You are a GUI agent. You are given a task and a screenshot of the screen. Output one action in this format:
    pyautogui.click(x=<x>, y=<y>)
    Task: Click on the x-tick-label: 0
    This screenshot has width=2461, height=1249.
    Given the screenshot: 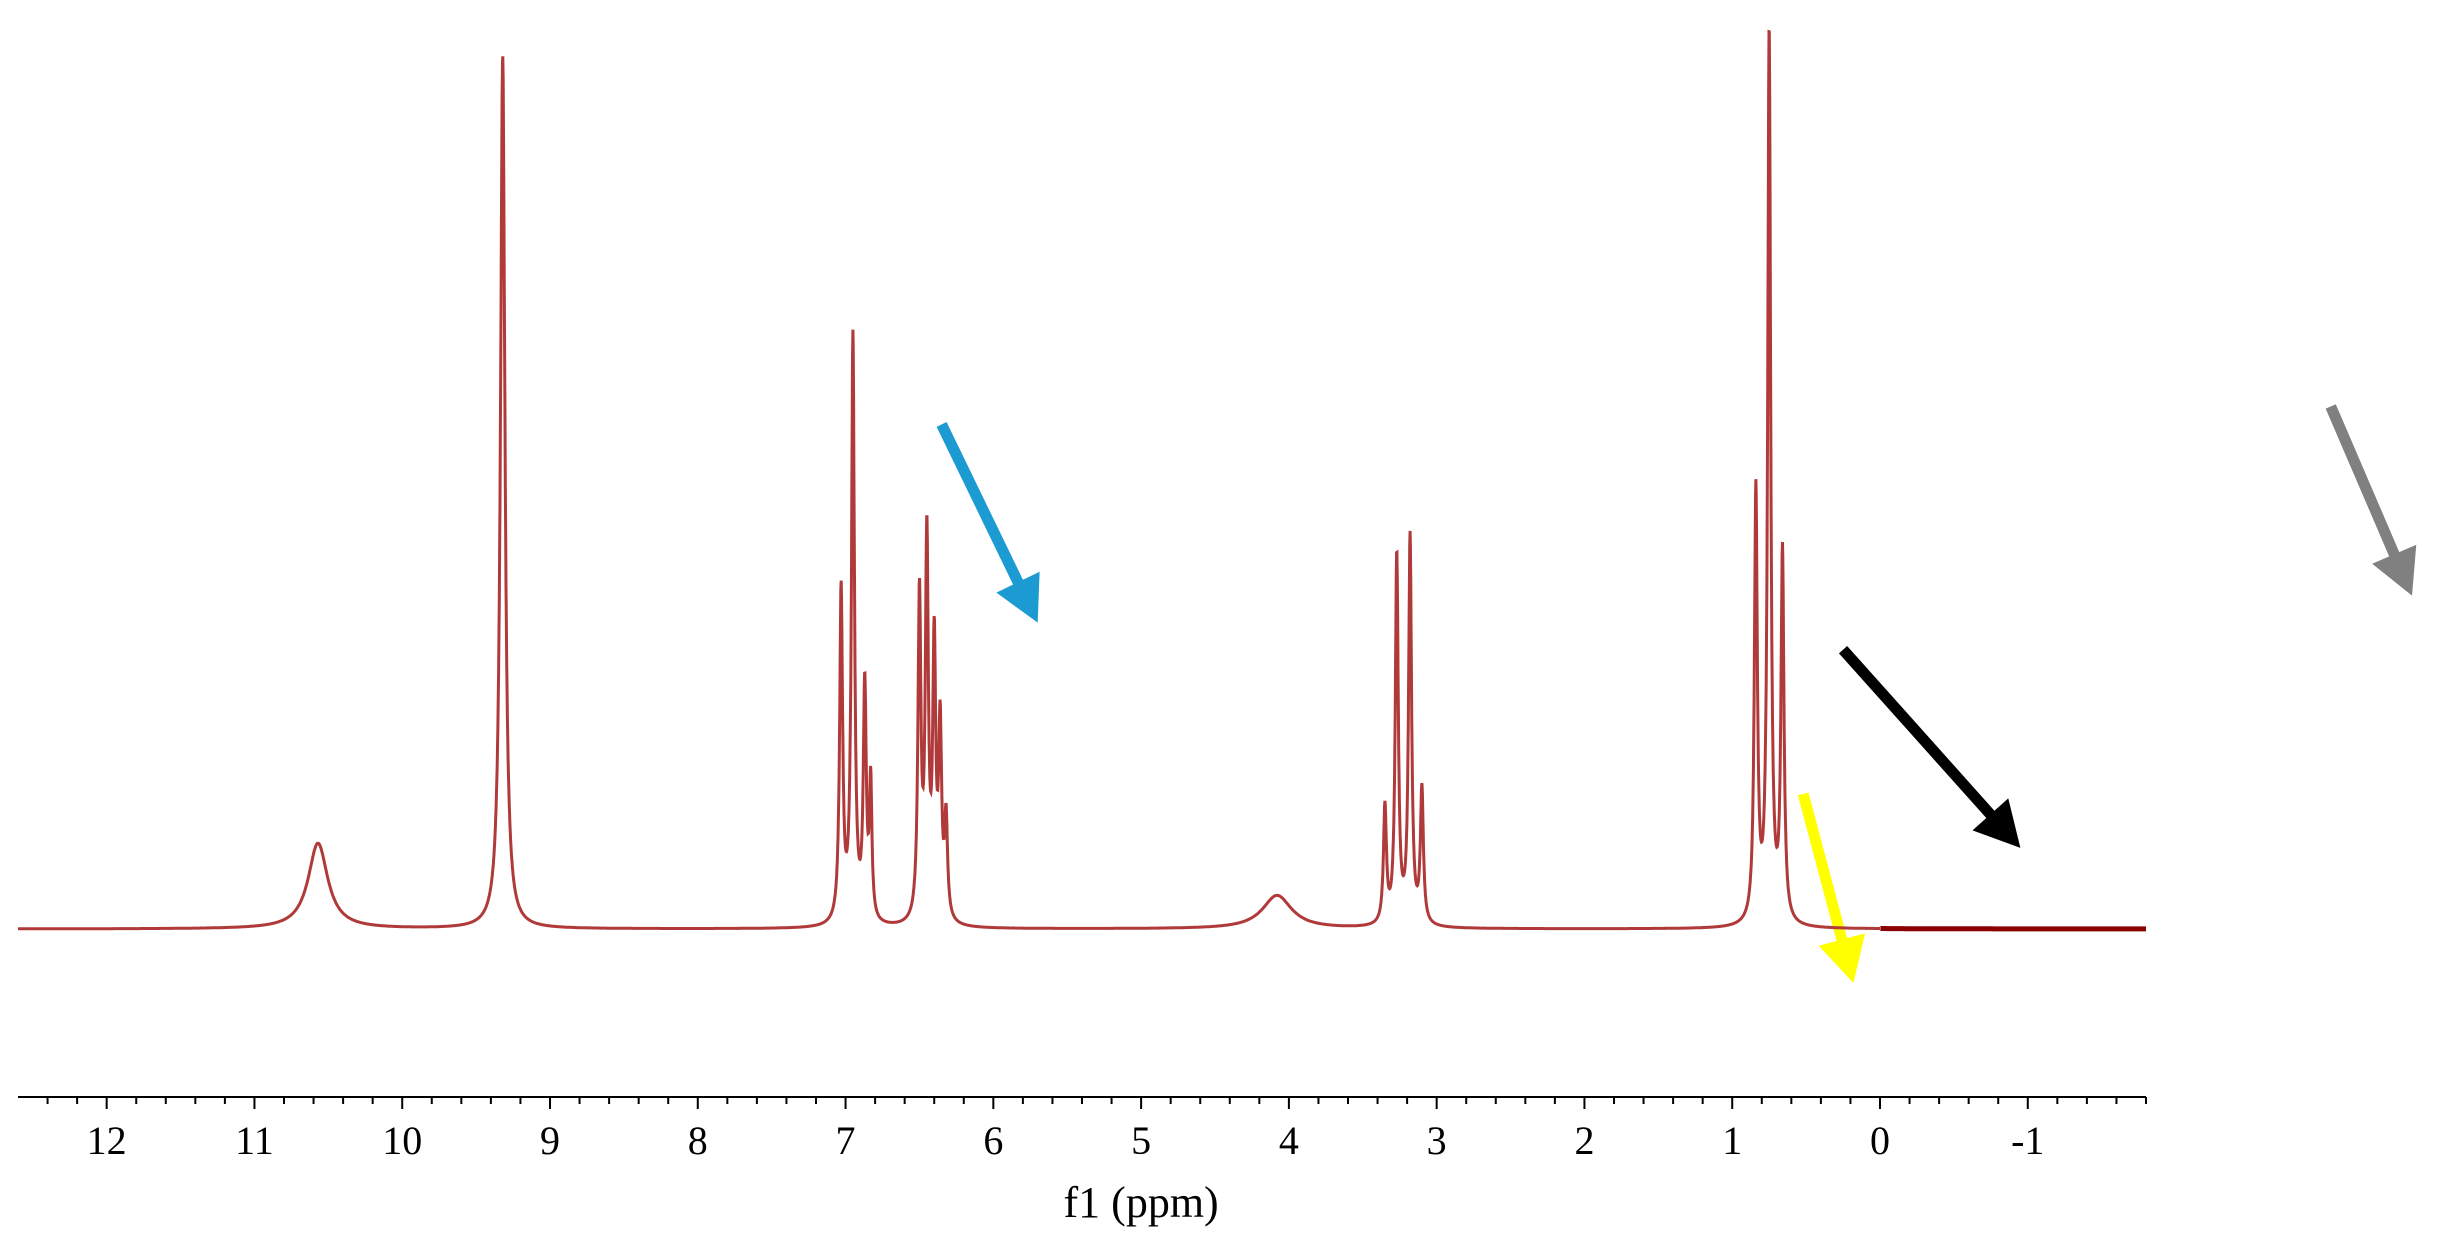 What is the action you would take?
    pyautogui.click(x=1880, y=1140)
    